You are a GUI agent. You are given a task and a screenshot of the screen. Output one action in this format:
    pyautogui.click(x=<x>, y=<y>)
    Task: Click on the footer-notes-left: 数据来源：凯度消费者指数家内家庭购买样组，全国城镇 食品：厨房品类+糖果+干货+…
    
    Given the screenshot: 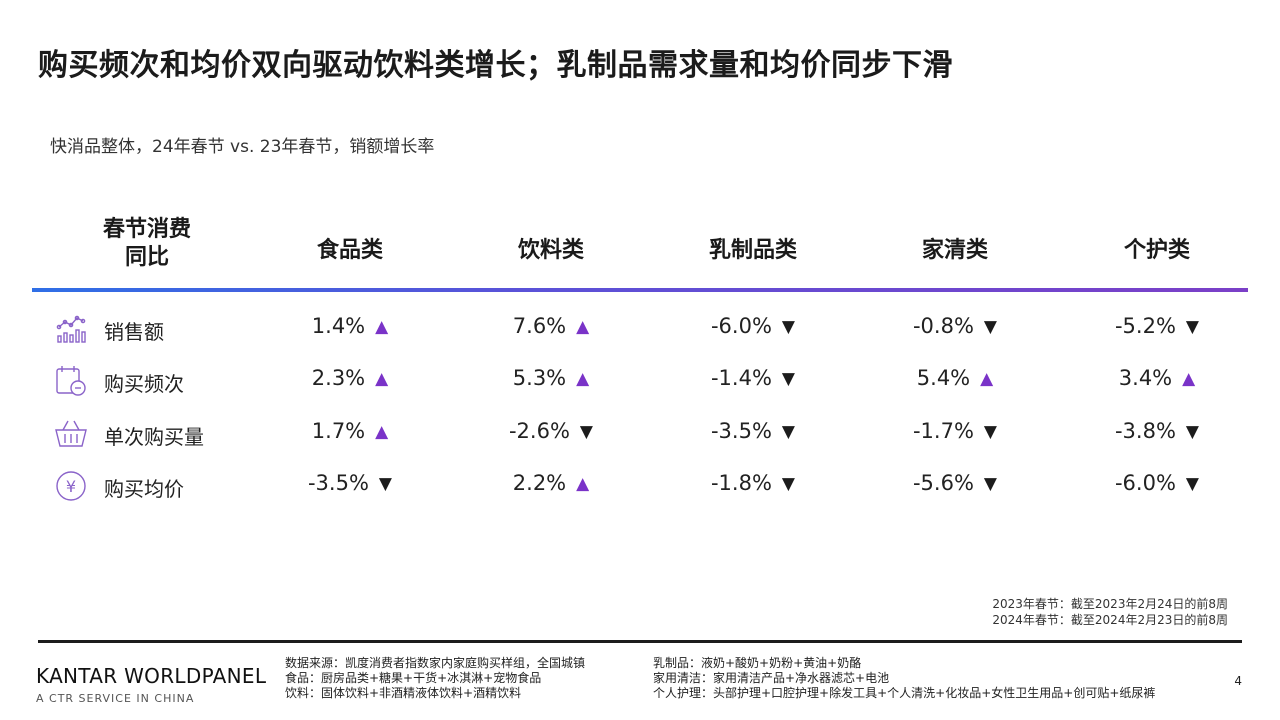 What is the action you would take?
    pyautogui.click(x=435, y=678)
    